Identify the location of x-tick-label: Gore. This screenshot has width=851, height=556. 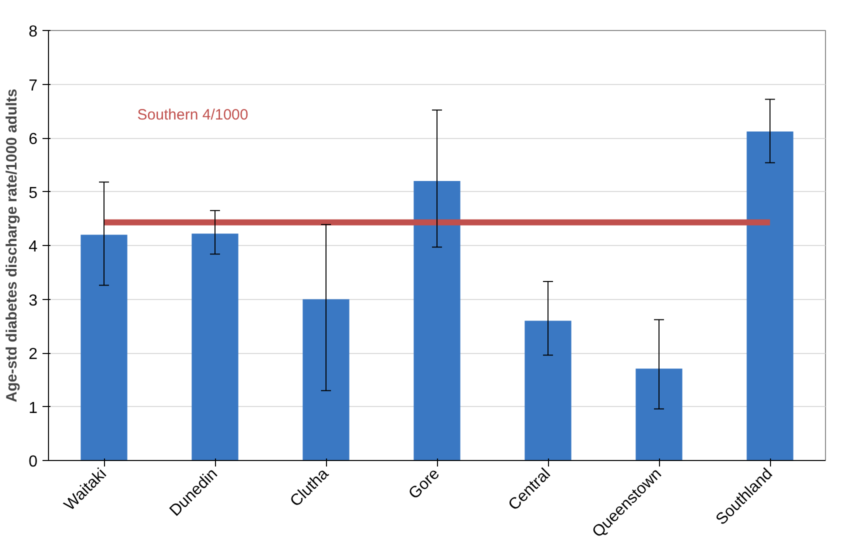
(425, 484).